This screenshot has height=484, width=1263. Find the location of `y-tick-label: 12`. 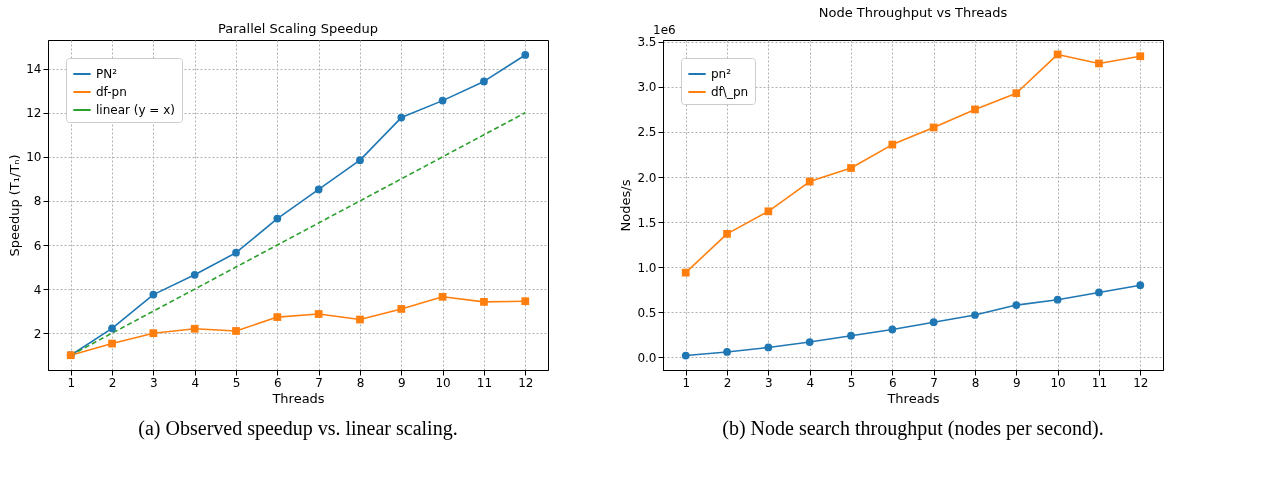

y-tick-label: 12 is located at coordinates (34, 113).